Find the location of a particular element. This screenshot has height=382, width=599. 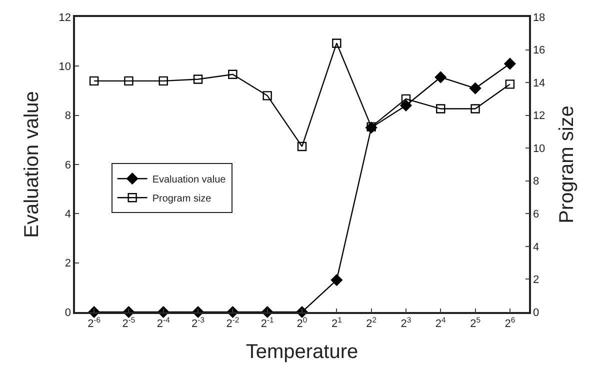

y2-axis-title: Program size is located at coordinates (567, 165).